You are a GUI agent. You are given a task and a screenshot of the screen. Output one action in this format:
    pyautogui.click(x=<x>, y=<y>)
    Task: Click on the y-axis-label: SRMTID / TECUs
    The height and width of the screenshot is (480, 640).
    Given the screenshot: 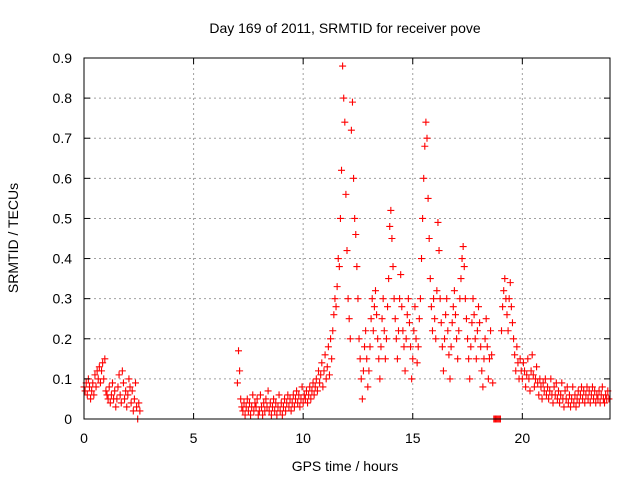 What is the action you would take?
    pyautogui.click(x=13, y=238)
    